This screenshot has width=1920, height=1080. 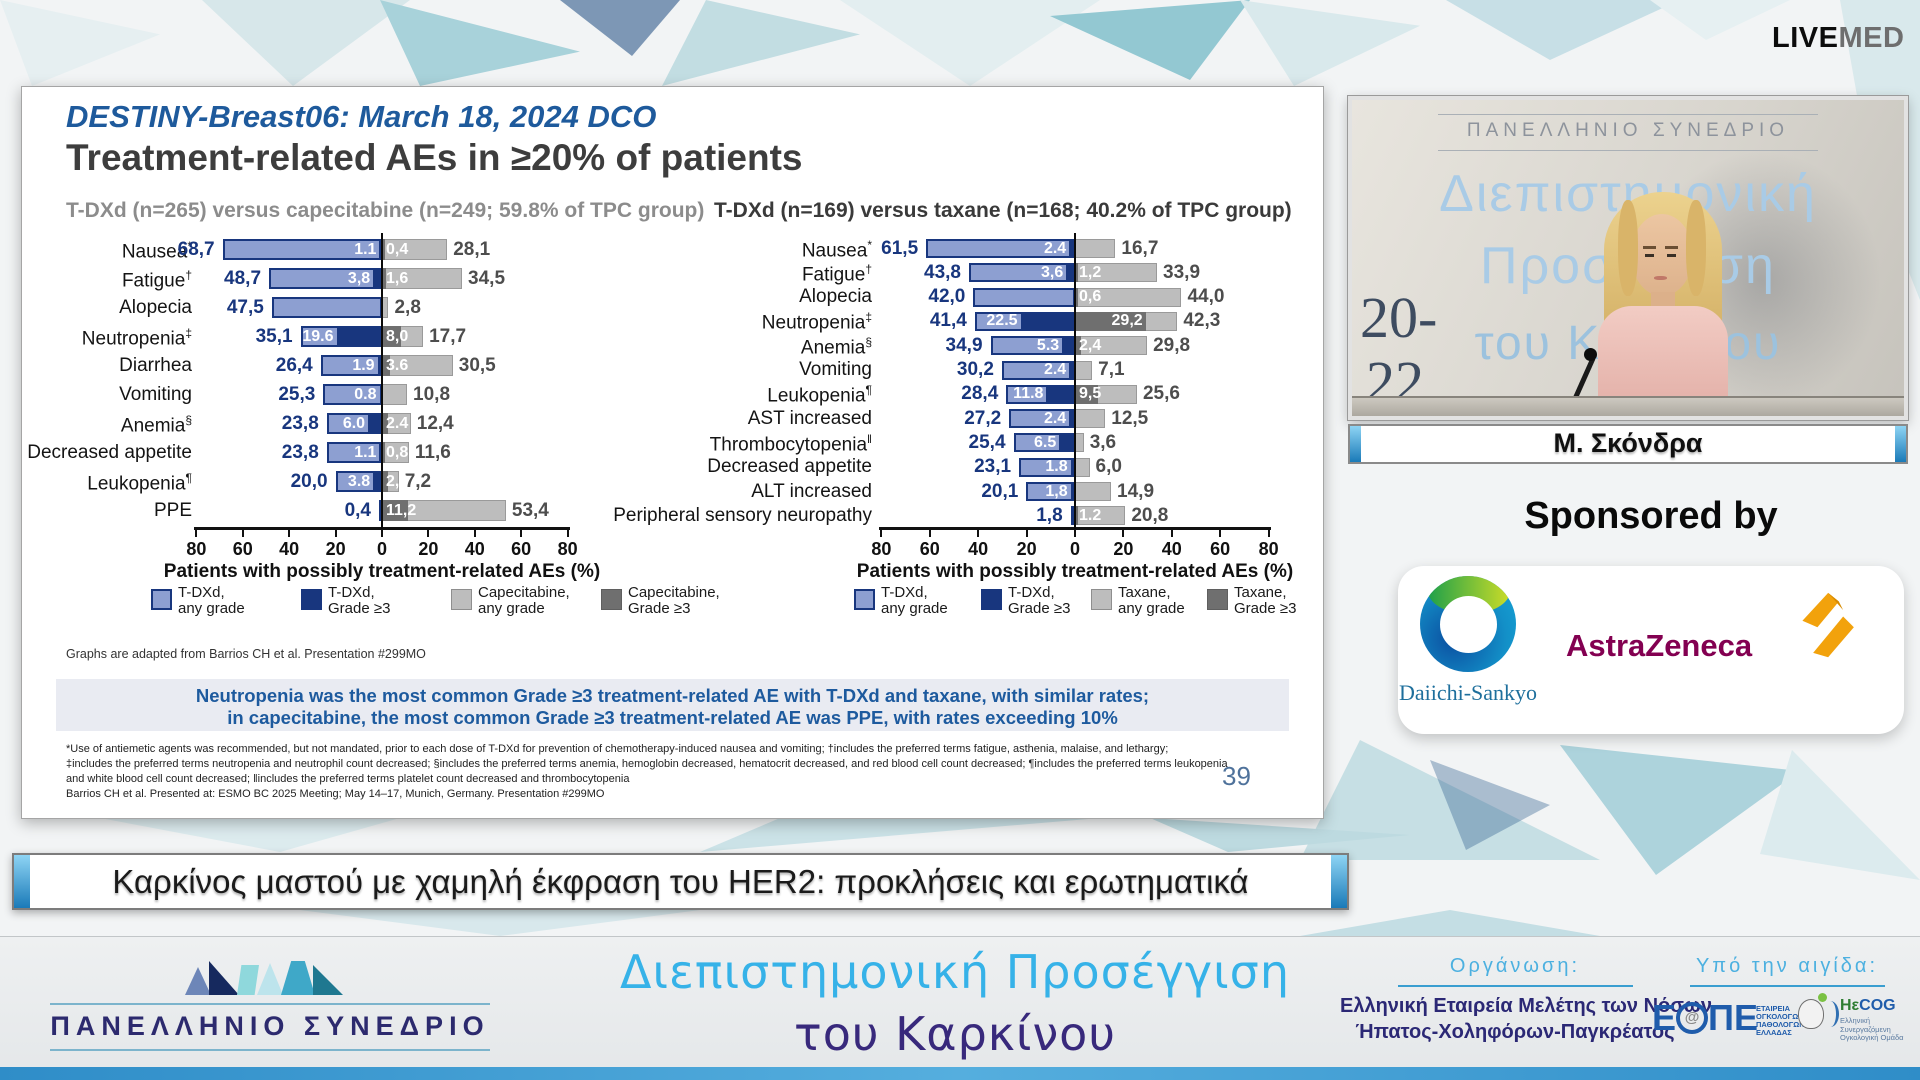 I want to click on val-comp-g3: 2,8, so click(x=397, y=481).